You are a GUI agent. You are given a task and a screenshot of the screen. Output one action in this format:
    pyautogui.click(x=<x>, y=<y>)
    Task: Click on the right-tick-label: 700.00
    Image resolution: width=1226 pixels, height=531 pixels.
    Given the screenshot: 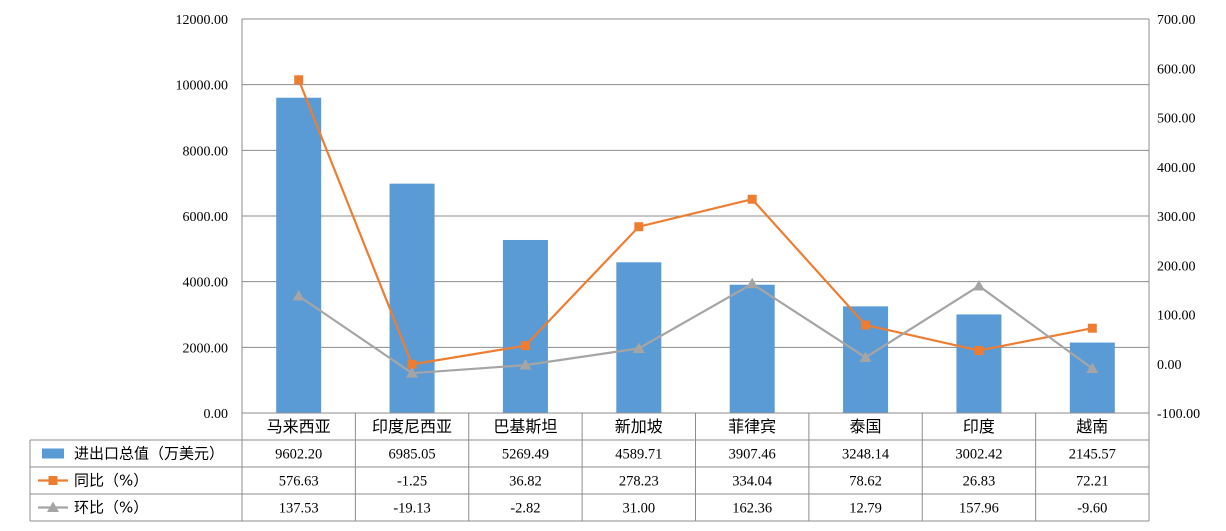 What is the action you would take?
    pyautogui.click(x=1176, y=20)
    